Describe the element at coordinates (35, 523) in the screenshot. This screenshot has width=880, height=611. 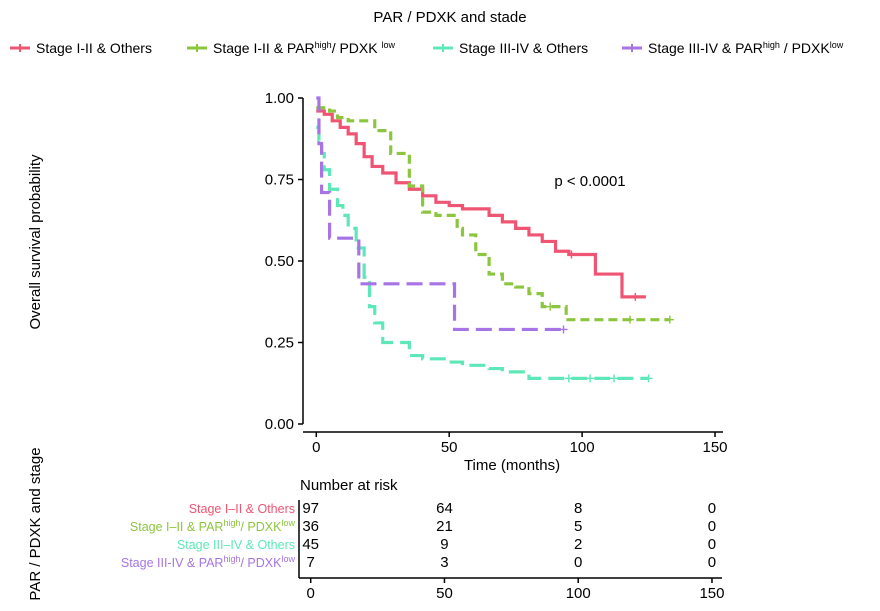
I see `risk-table-y-axis-label: PAR / PDXK and stage` at that location.